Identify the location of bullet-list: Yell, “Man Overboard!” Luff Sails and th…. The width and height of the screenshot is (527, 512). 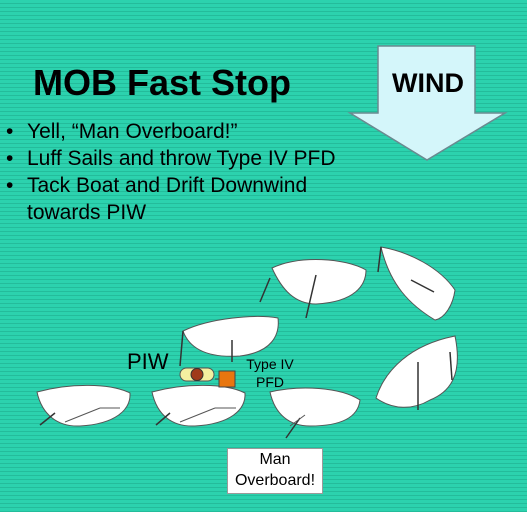
(171, 172).